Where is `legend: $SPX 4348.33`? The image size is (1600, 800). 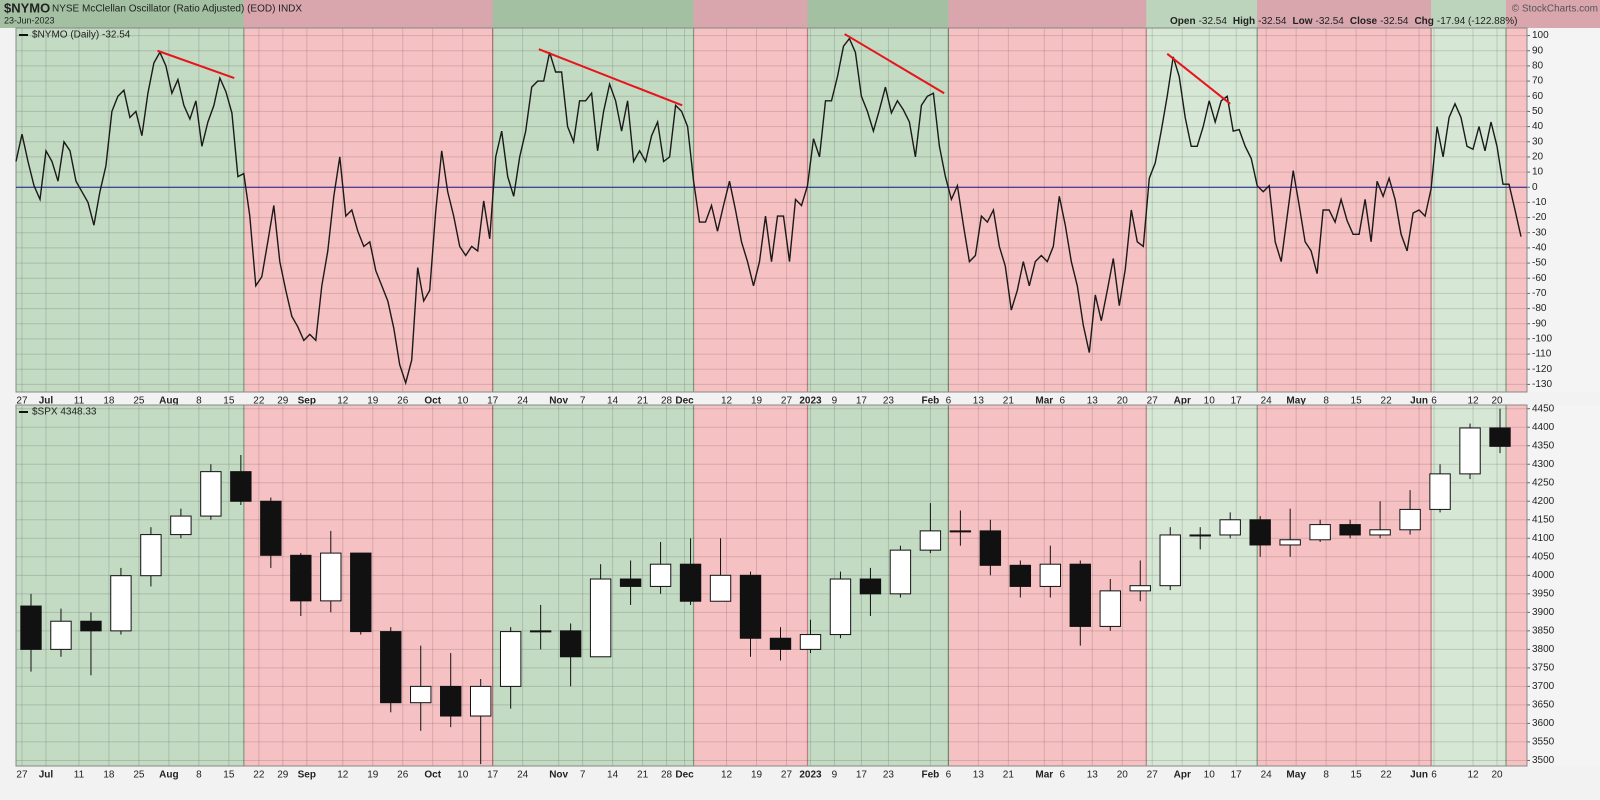 legend: $SPX 4348.33 is located at coordinates (64, 412).